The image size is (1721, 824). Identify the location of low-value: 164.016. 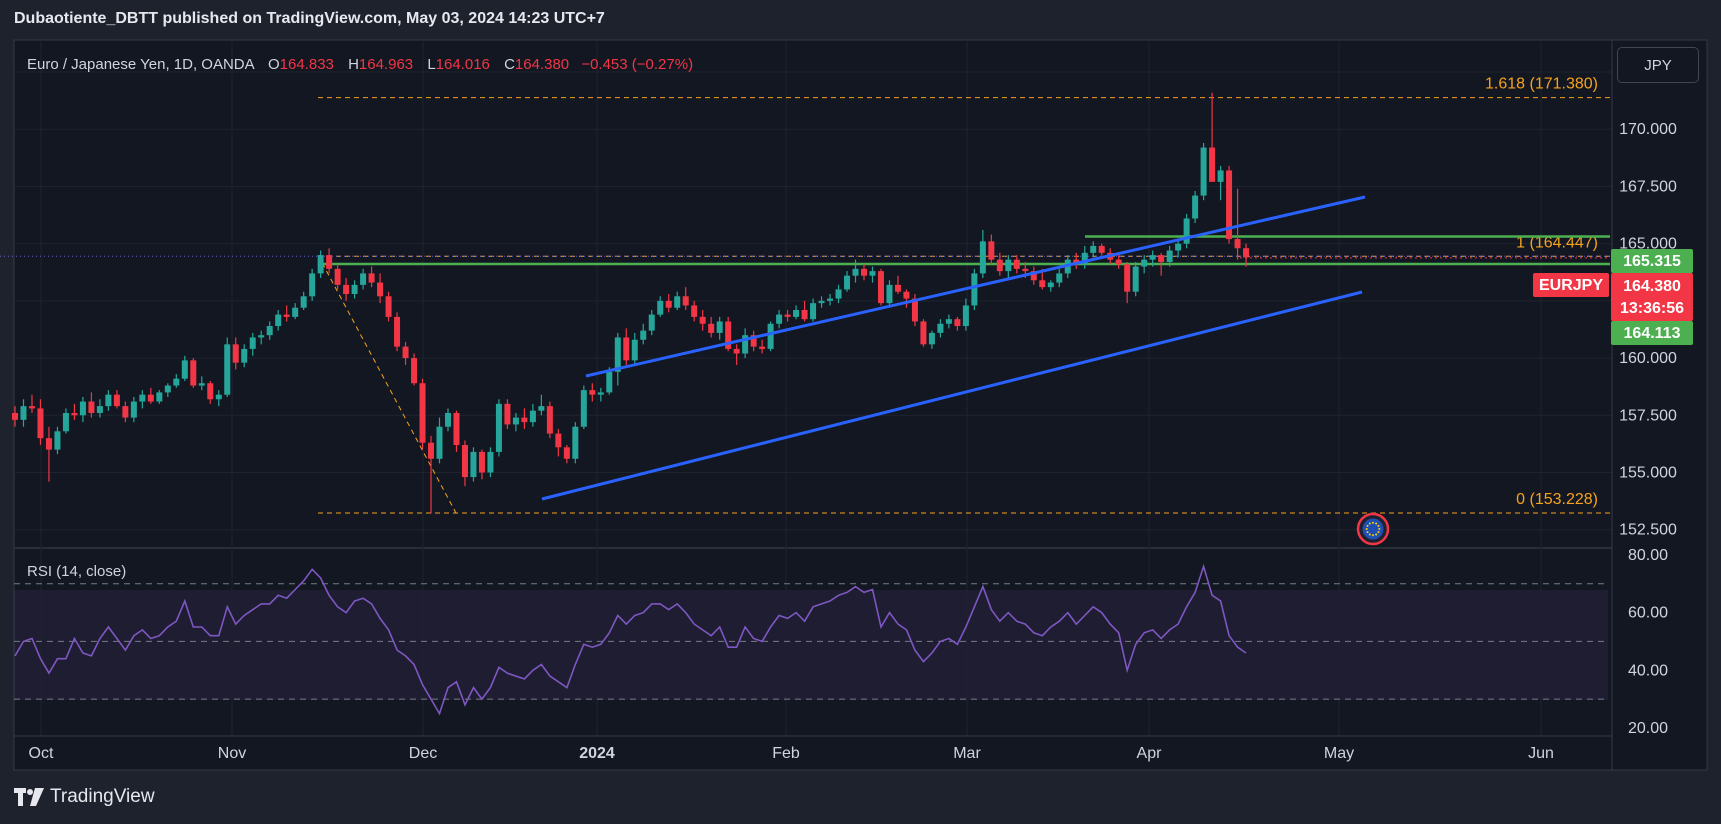
(462, 64).